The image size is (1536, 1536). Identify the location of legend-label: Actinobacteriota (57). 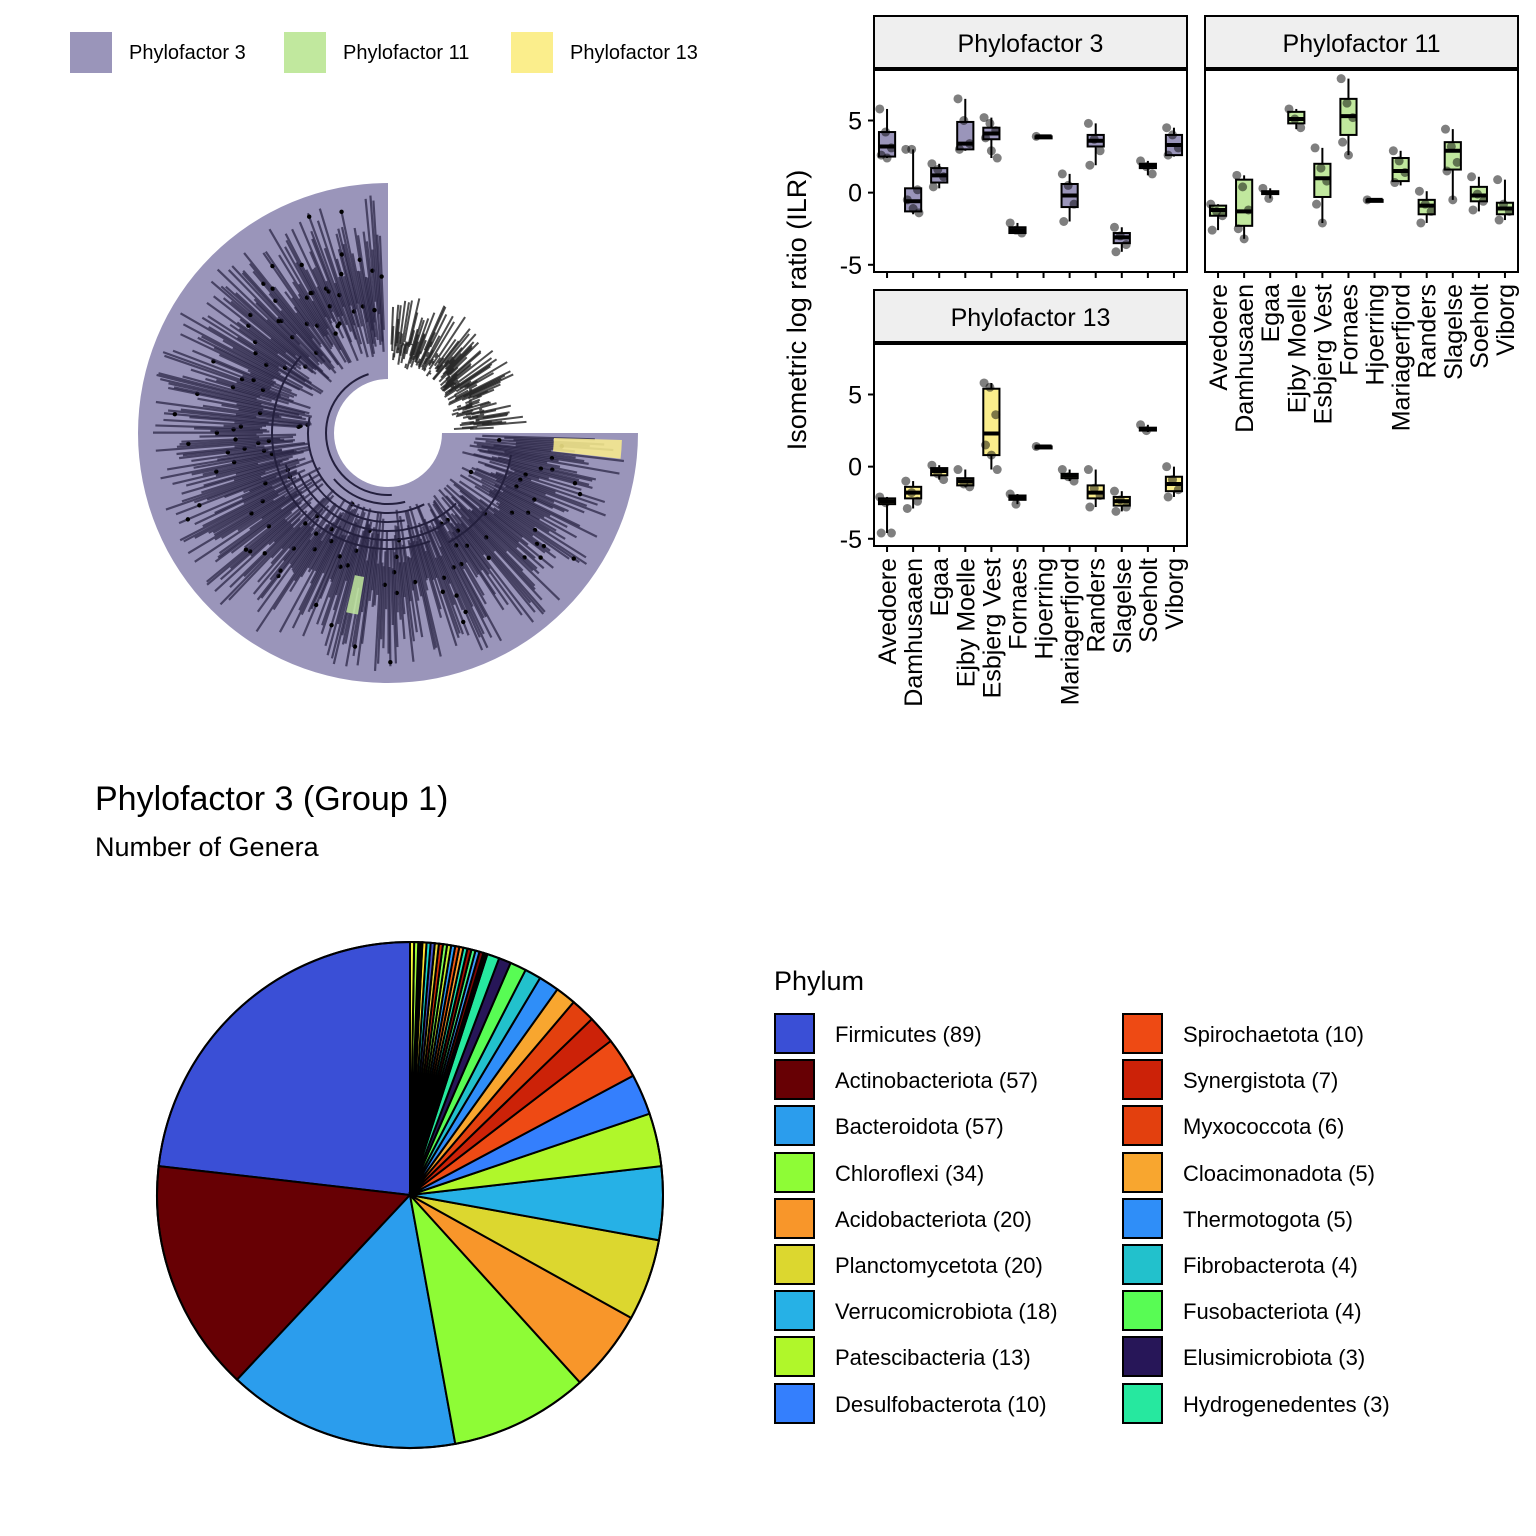
(936, 1081).